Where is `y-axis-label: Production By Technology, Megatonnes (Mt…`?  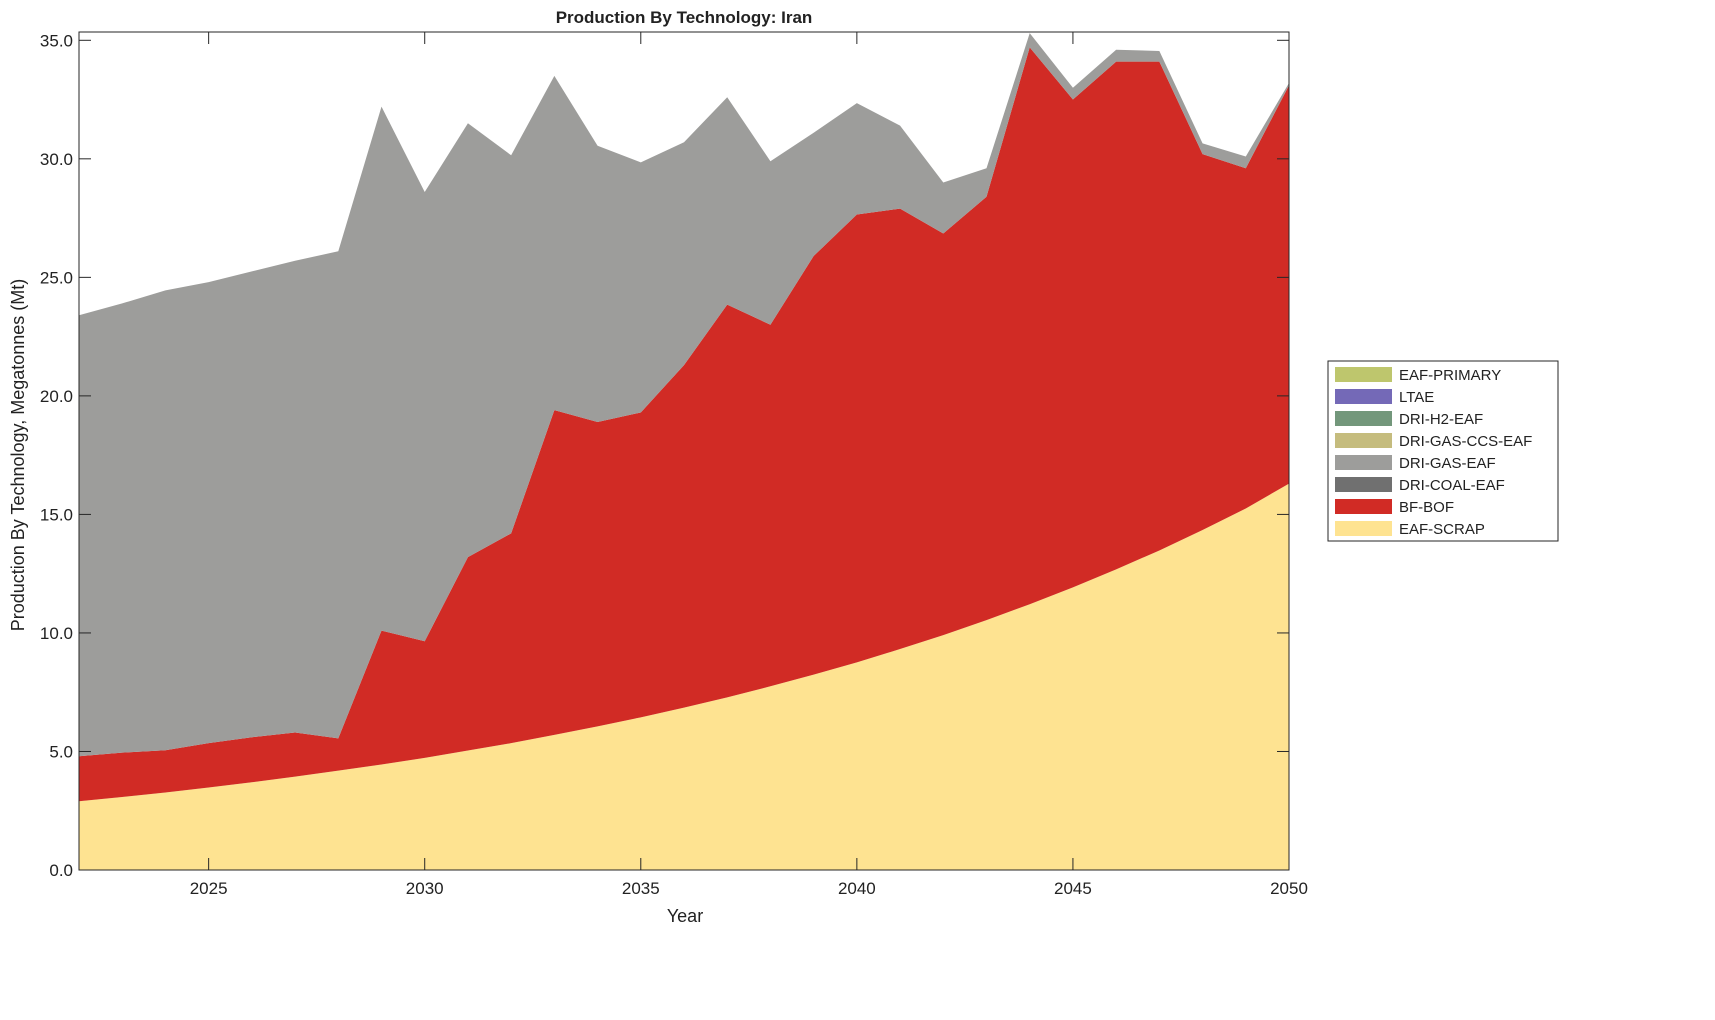
y-axis-label: Production By Technology, Megatonnes (Mt… is located at coordinates (18, 455).